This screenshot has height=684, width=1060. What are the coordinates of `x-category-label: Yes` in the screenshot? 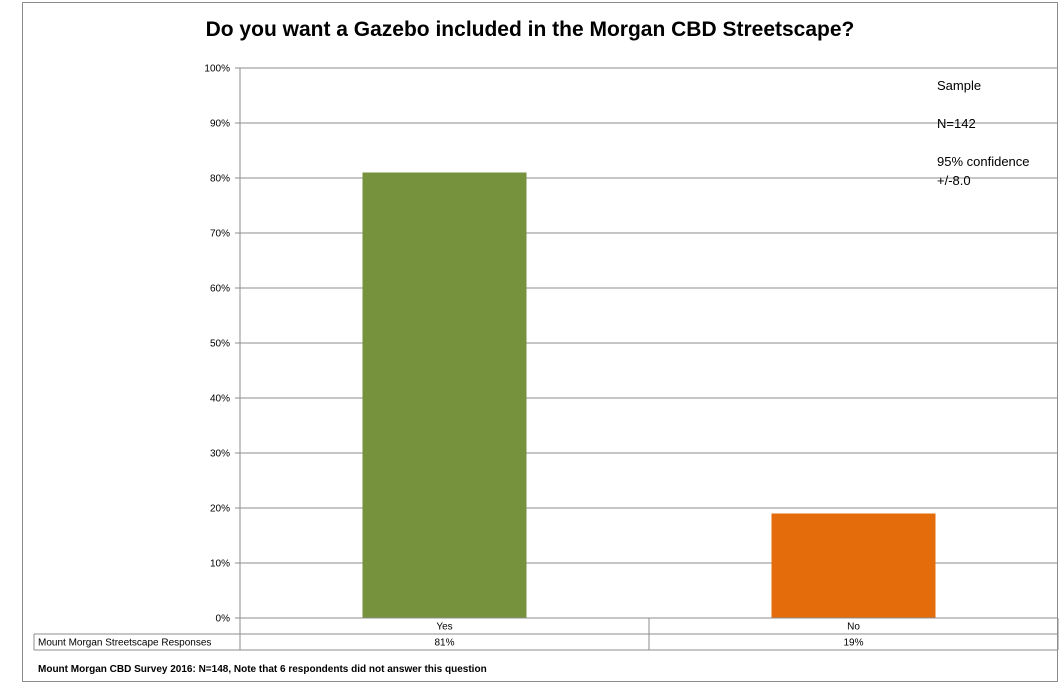 It's located at (444, 627).